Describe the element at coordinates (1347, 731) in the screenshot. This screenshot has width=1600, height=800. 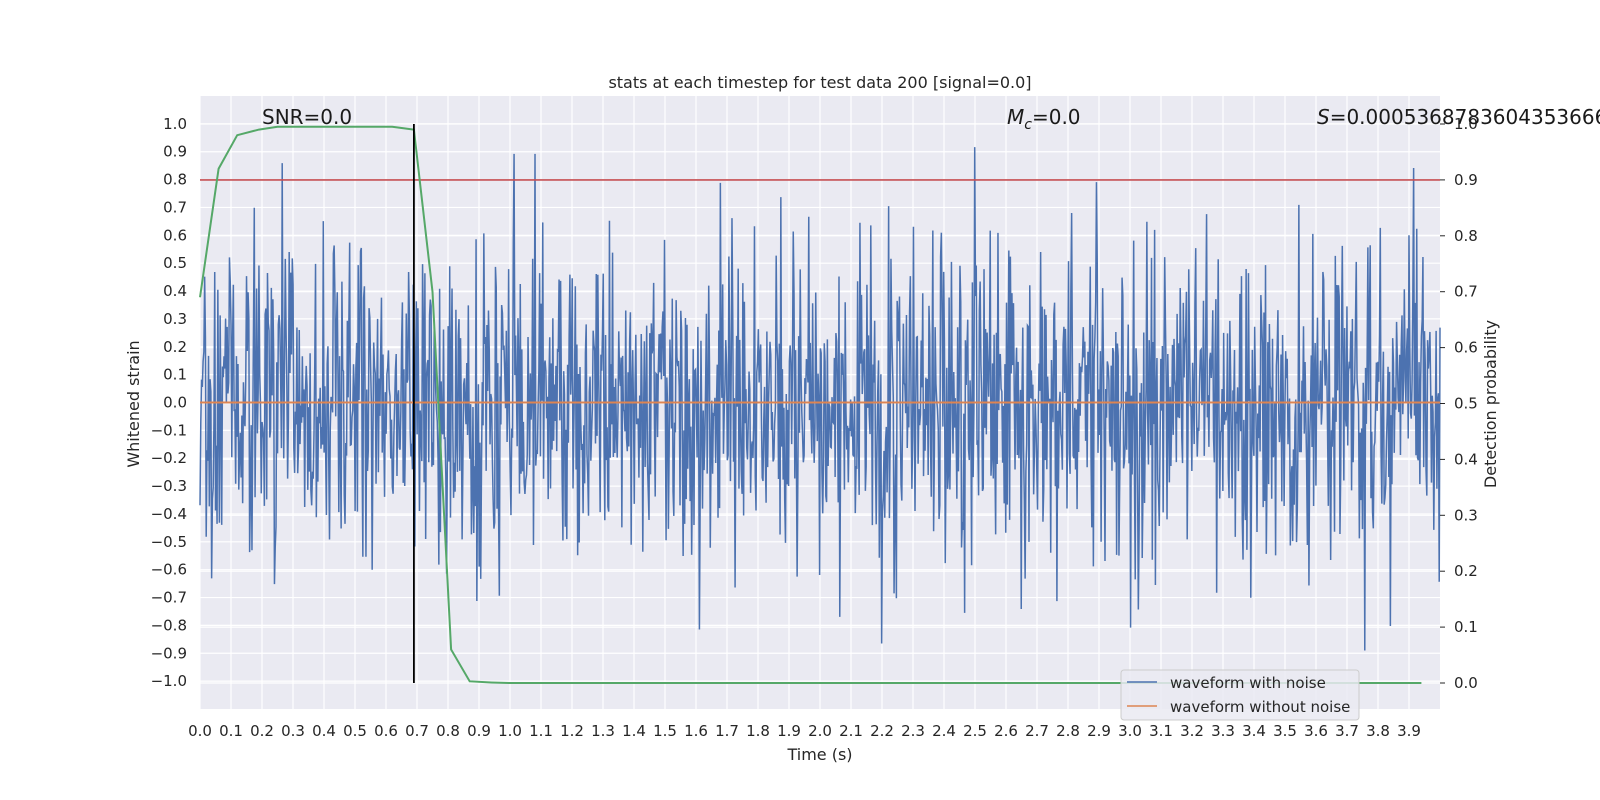
I see `x-tick-label: 3.7` at that location.